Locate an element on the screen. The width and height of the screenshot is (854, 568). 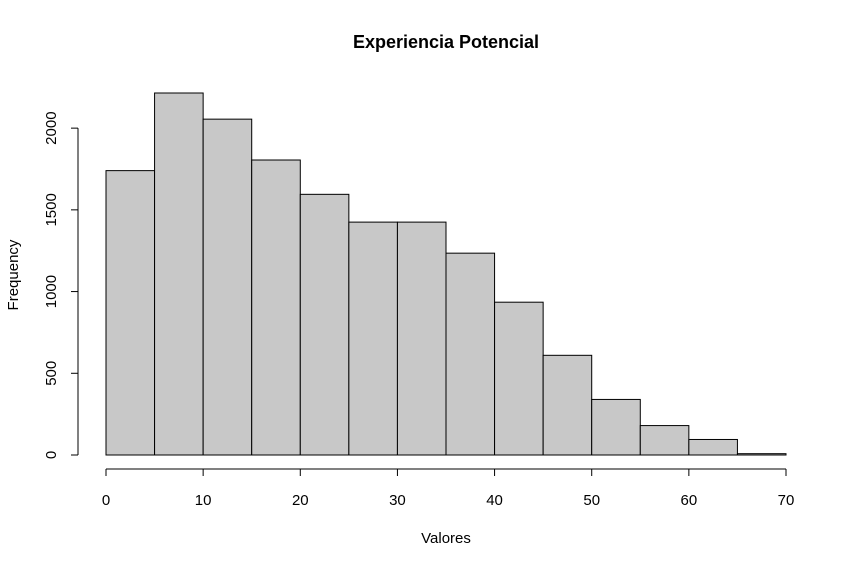
y-tick-label: 2000 is located at coordinates (51, 127).